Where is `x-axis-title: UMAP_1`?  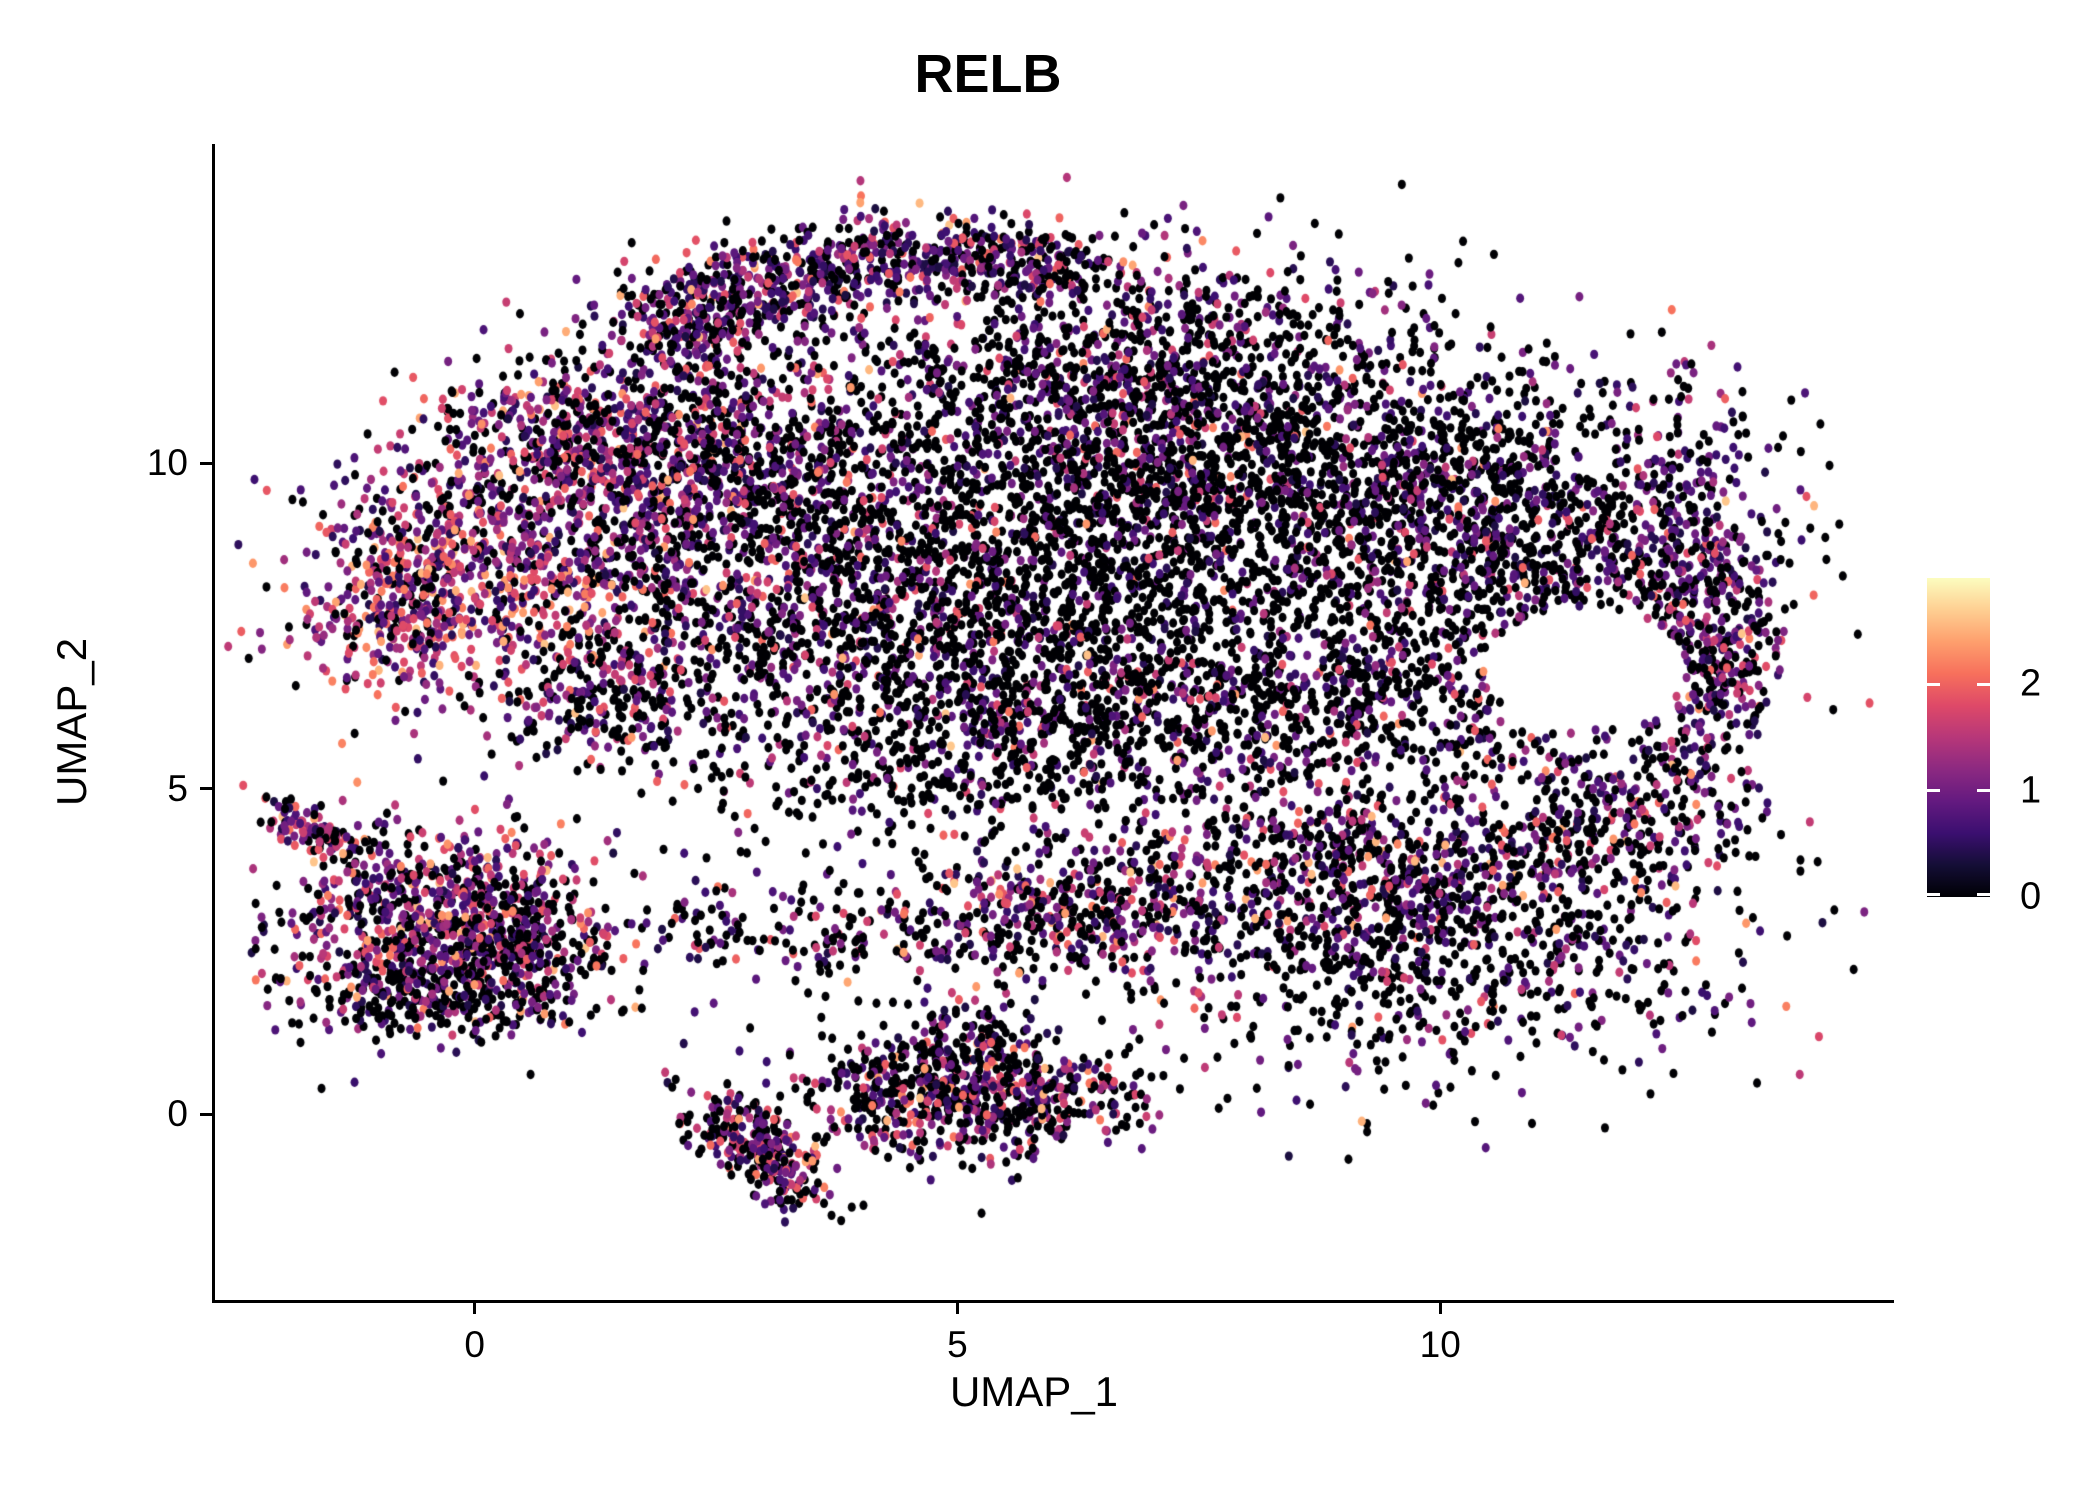 x-axis-title: UMAP_1 is located at coordinates (1034, 1391).